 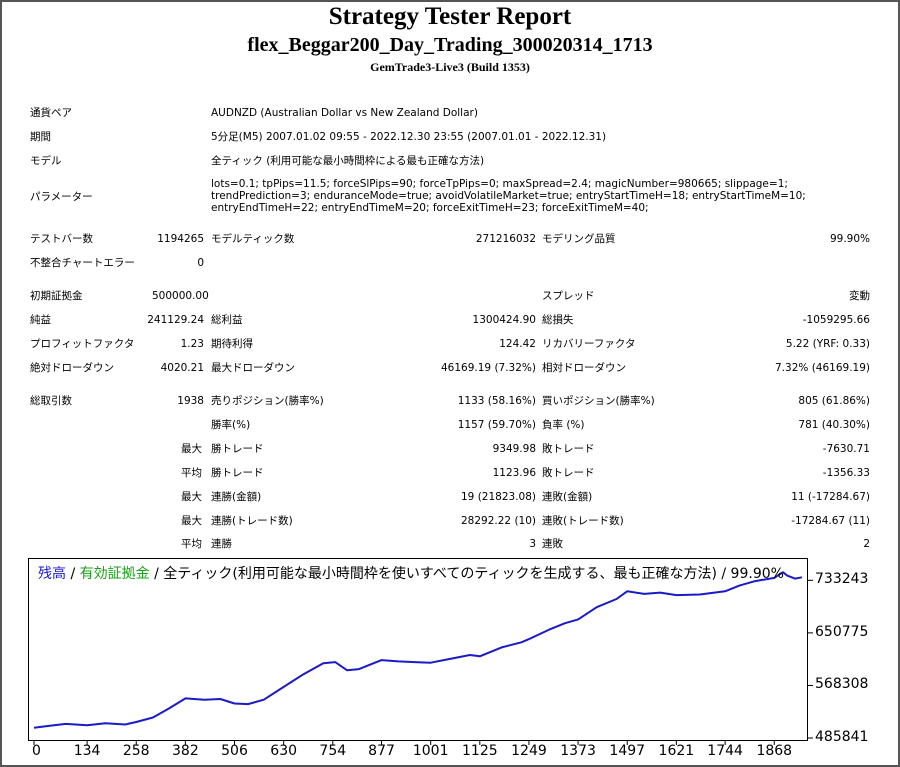 I want to click on gross-loss-label: 総損失, so click(x=558, y=320).